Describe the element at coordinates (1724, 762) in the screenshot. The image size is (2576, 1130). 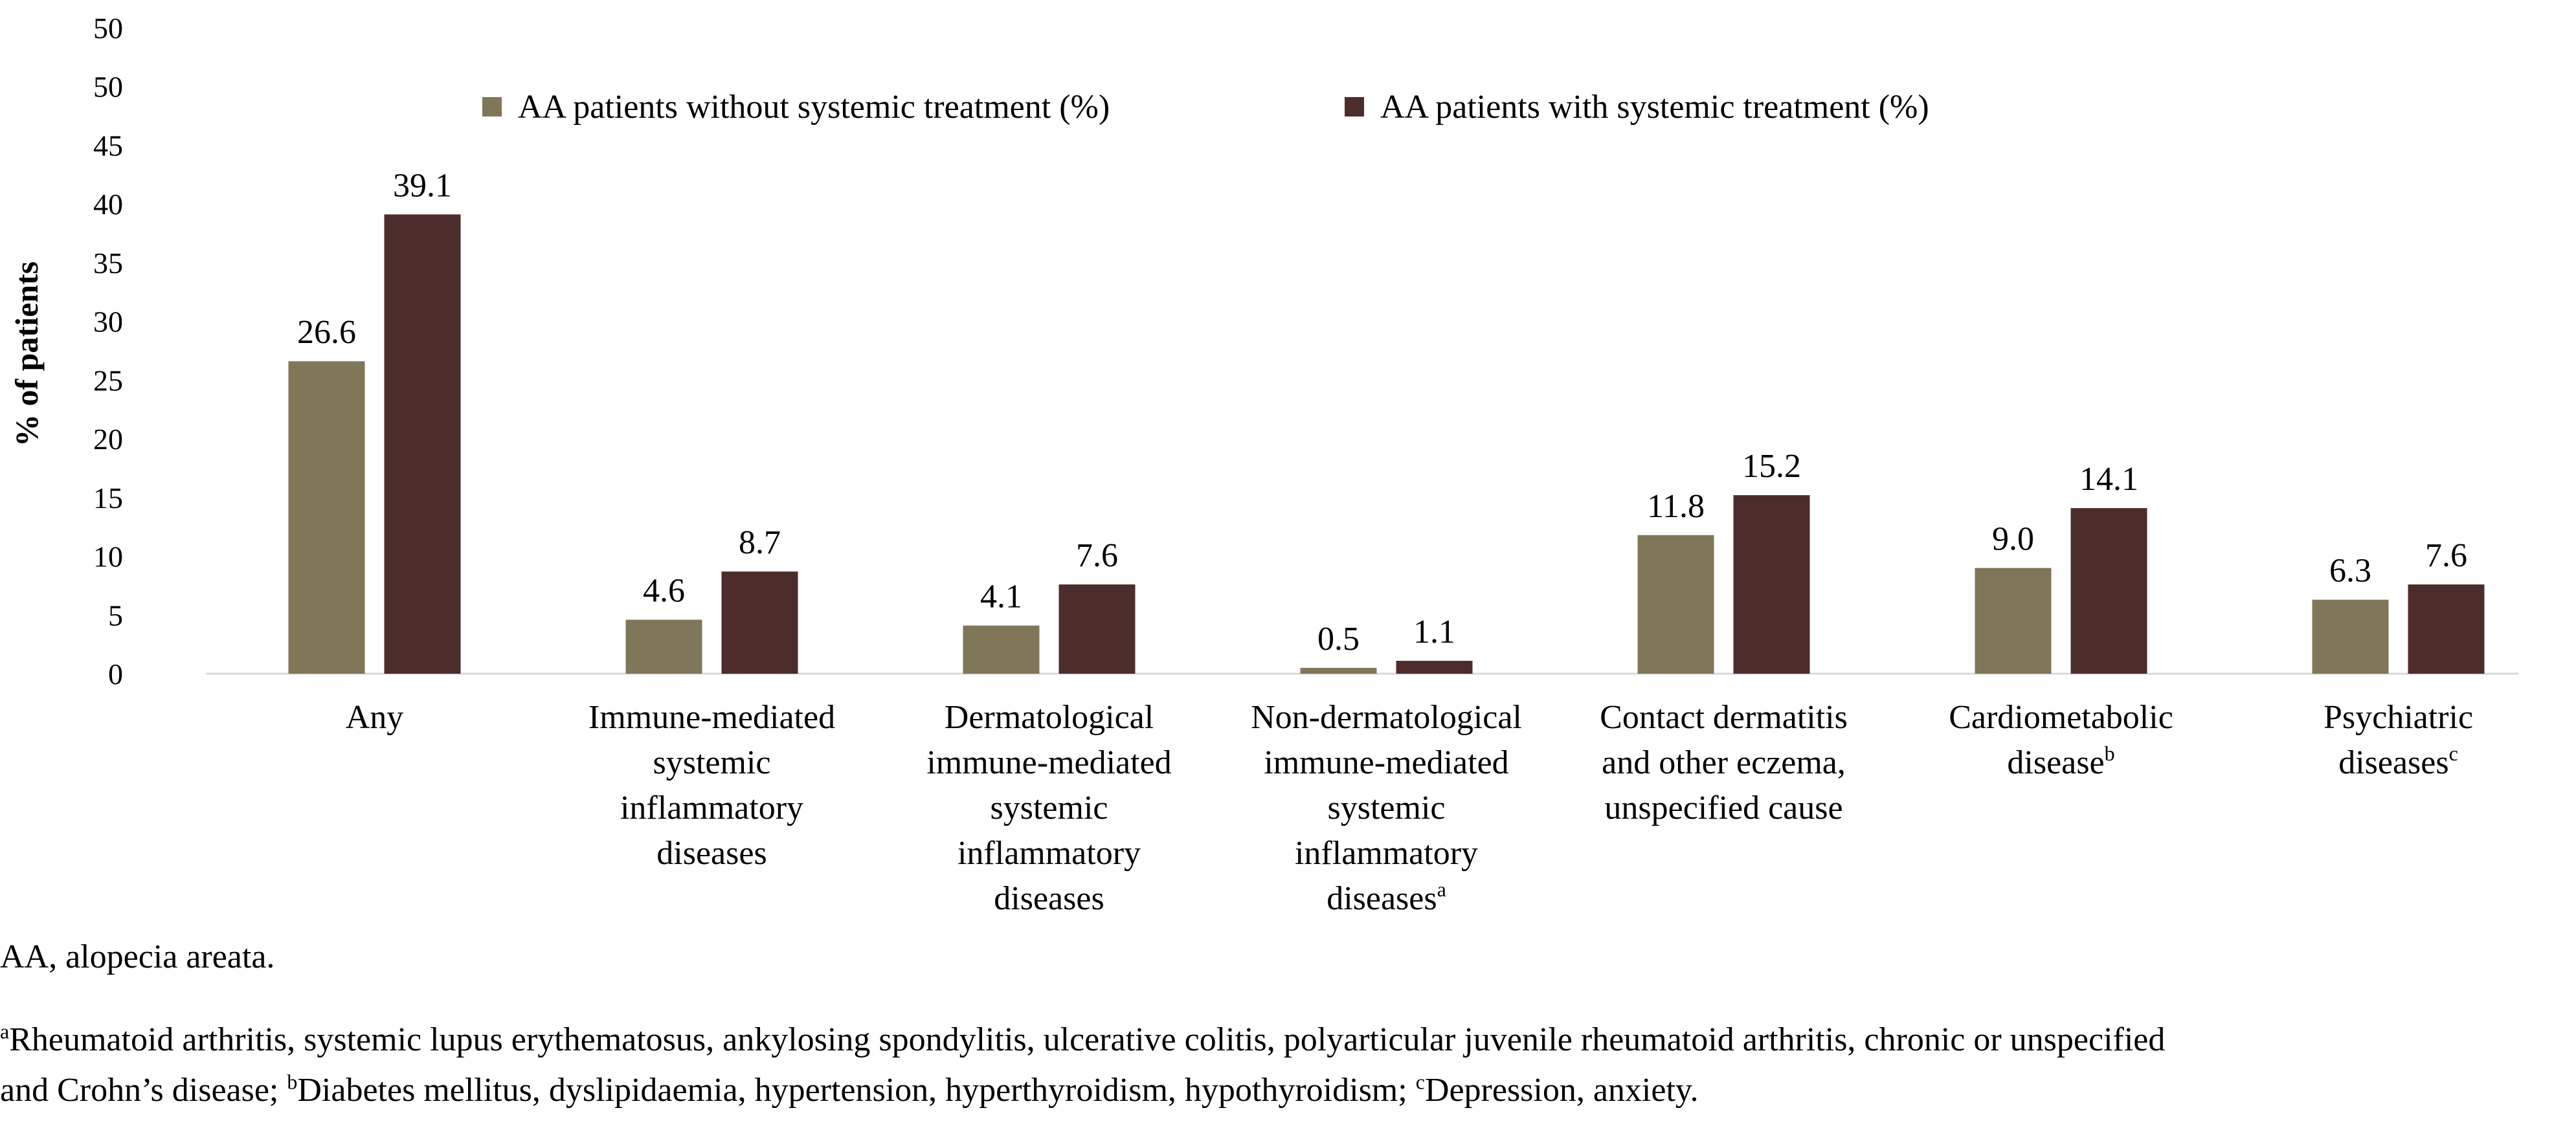
I see `category-label: and other eczema,` at that location.